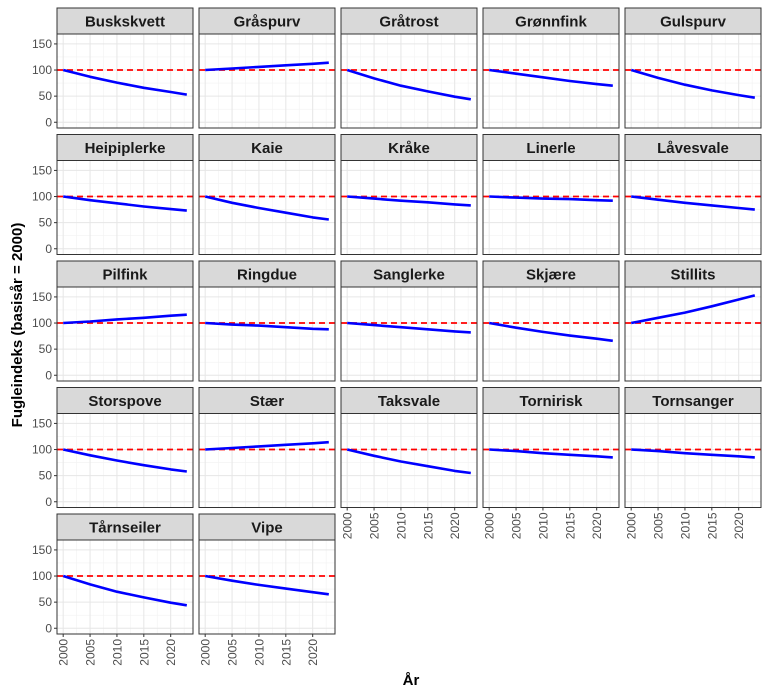  What do you see at coordinates (551, 194) in the screenshot?
I see `facet-panel: Linerle` at bounding box center [551, 194].